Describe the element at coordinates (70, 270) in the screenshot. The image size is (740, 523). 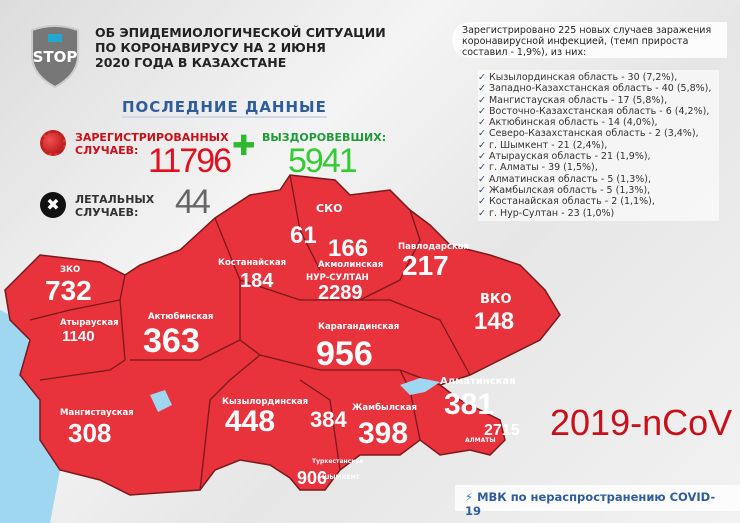
I see `region-name-zko: ЗКО` at that location.